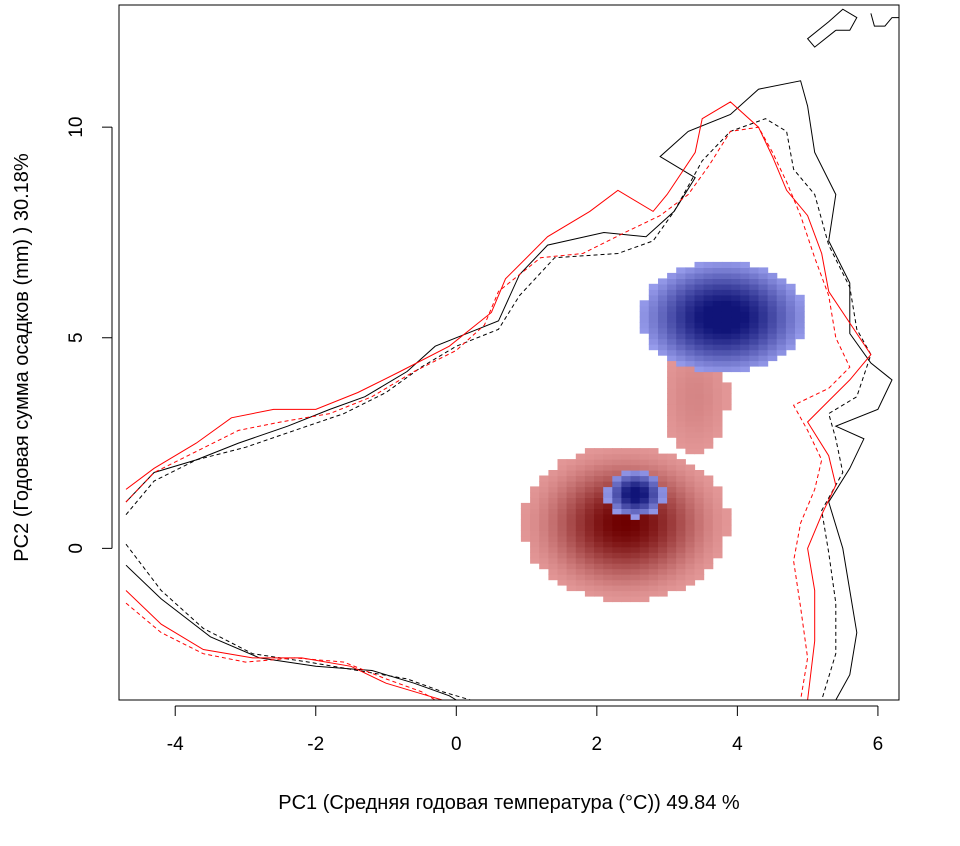 The width and height of the screenshot is (960, 846). I want to click on y-tick-label: 0, so click(76, 548).